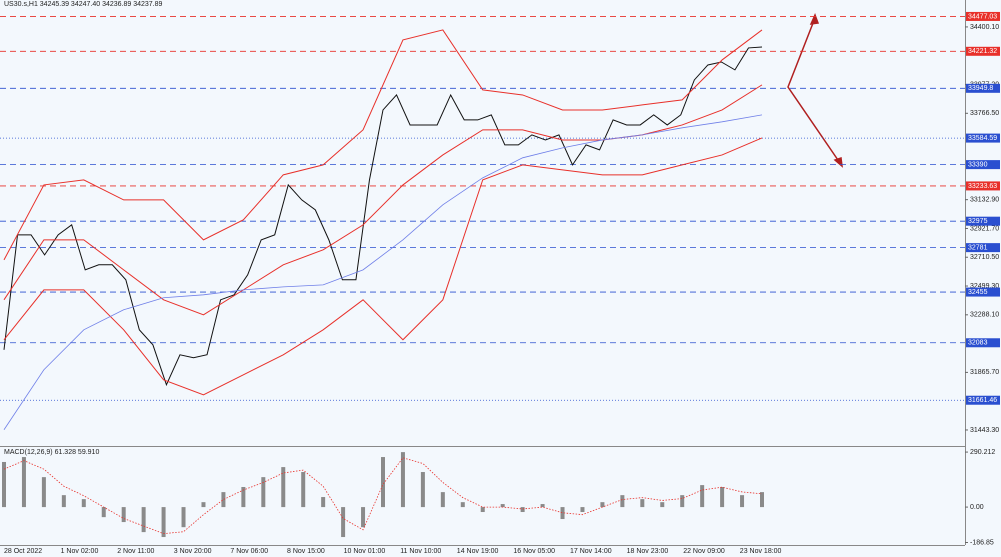  What do you see at coordinates (984, 27) in the screenshot?
I see `y-tick-label: 34400.10` at bounding box center [984, 27].